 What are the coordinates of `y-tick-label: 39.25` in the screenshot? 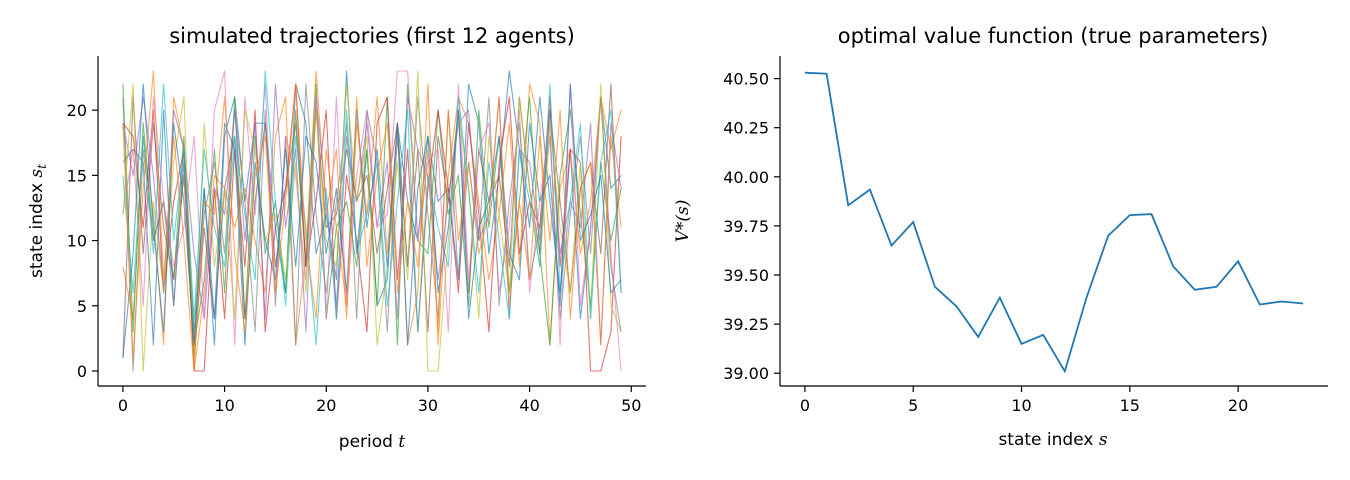 It's located at (746, 324).